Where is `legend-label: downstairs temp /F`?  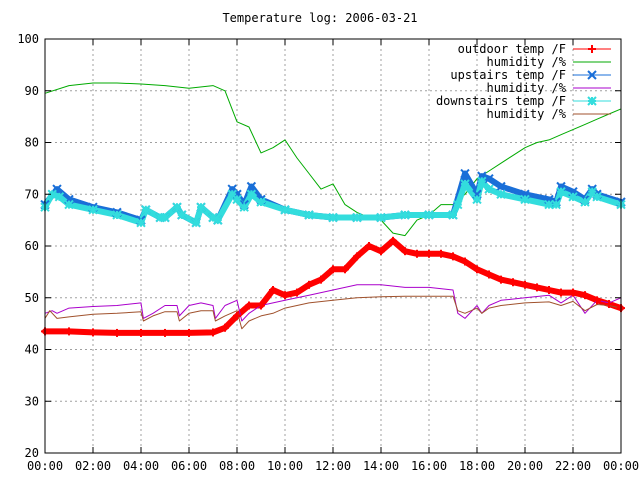
legend-label: downstairs temp /F is located at coordinates (501, 101).